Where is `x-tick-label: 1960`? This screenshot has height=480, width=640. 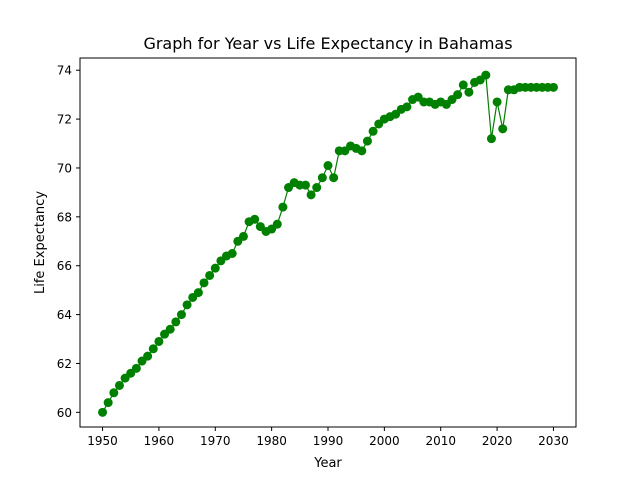 x-tick-label: 1960 is located at coordinates (159, 441).